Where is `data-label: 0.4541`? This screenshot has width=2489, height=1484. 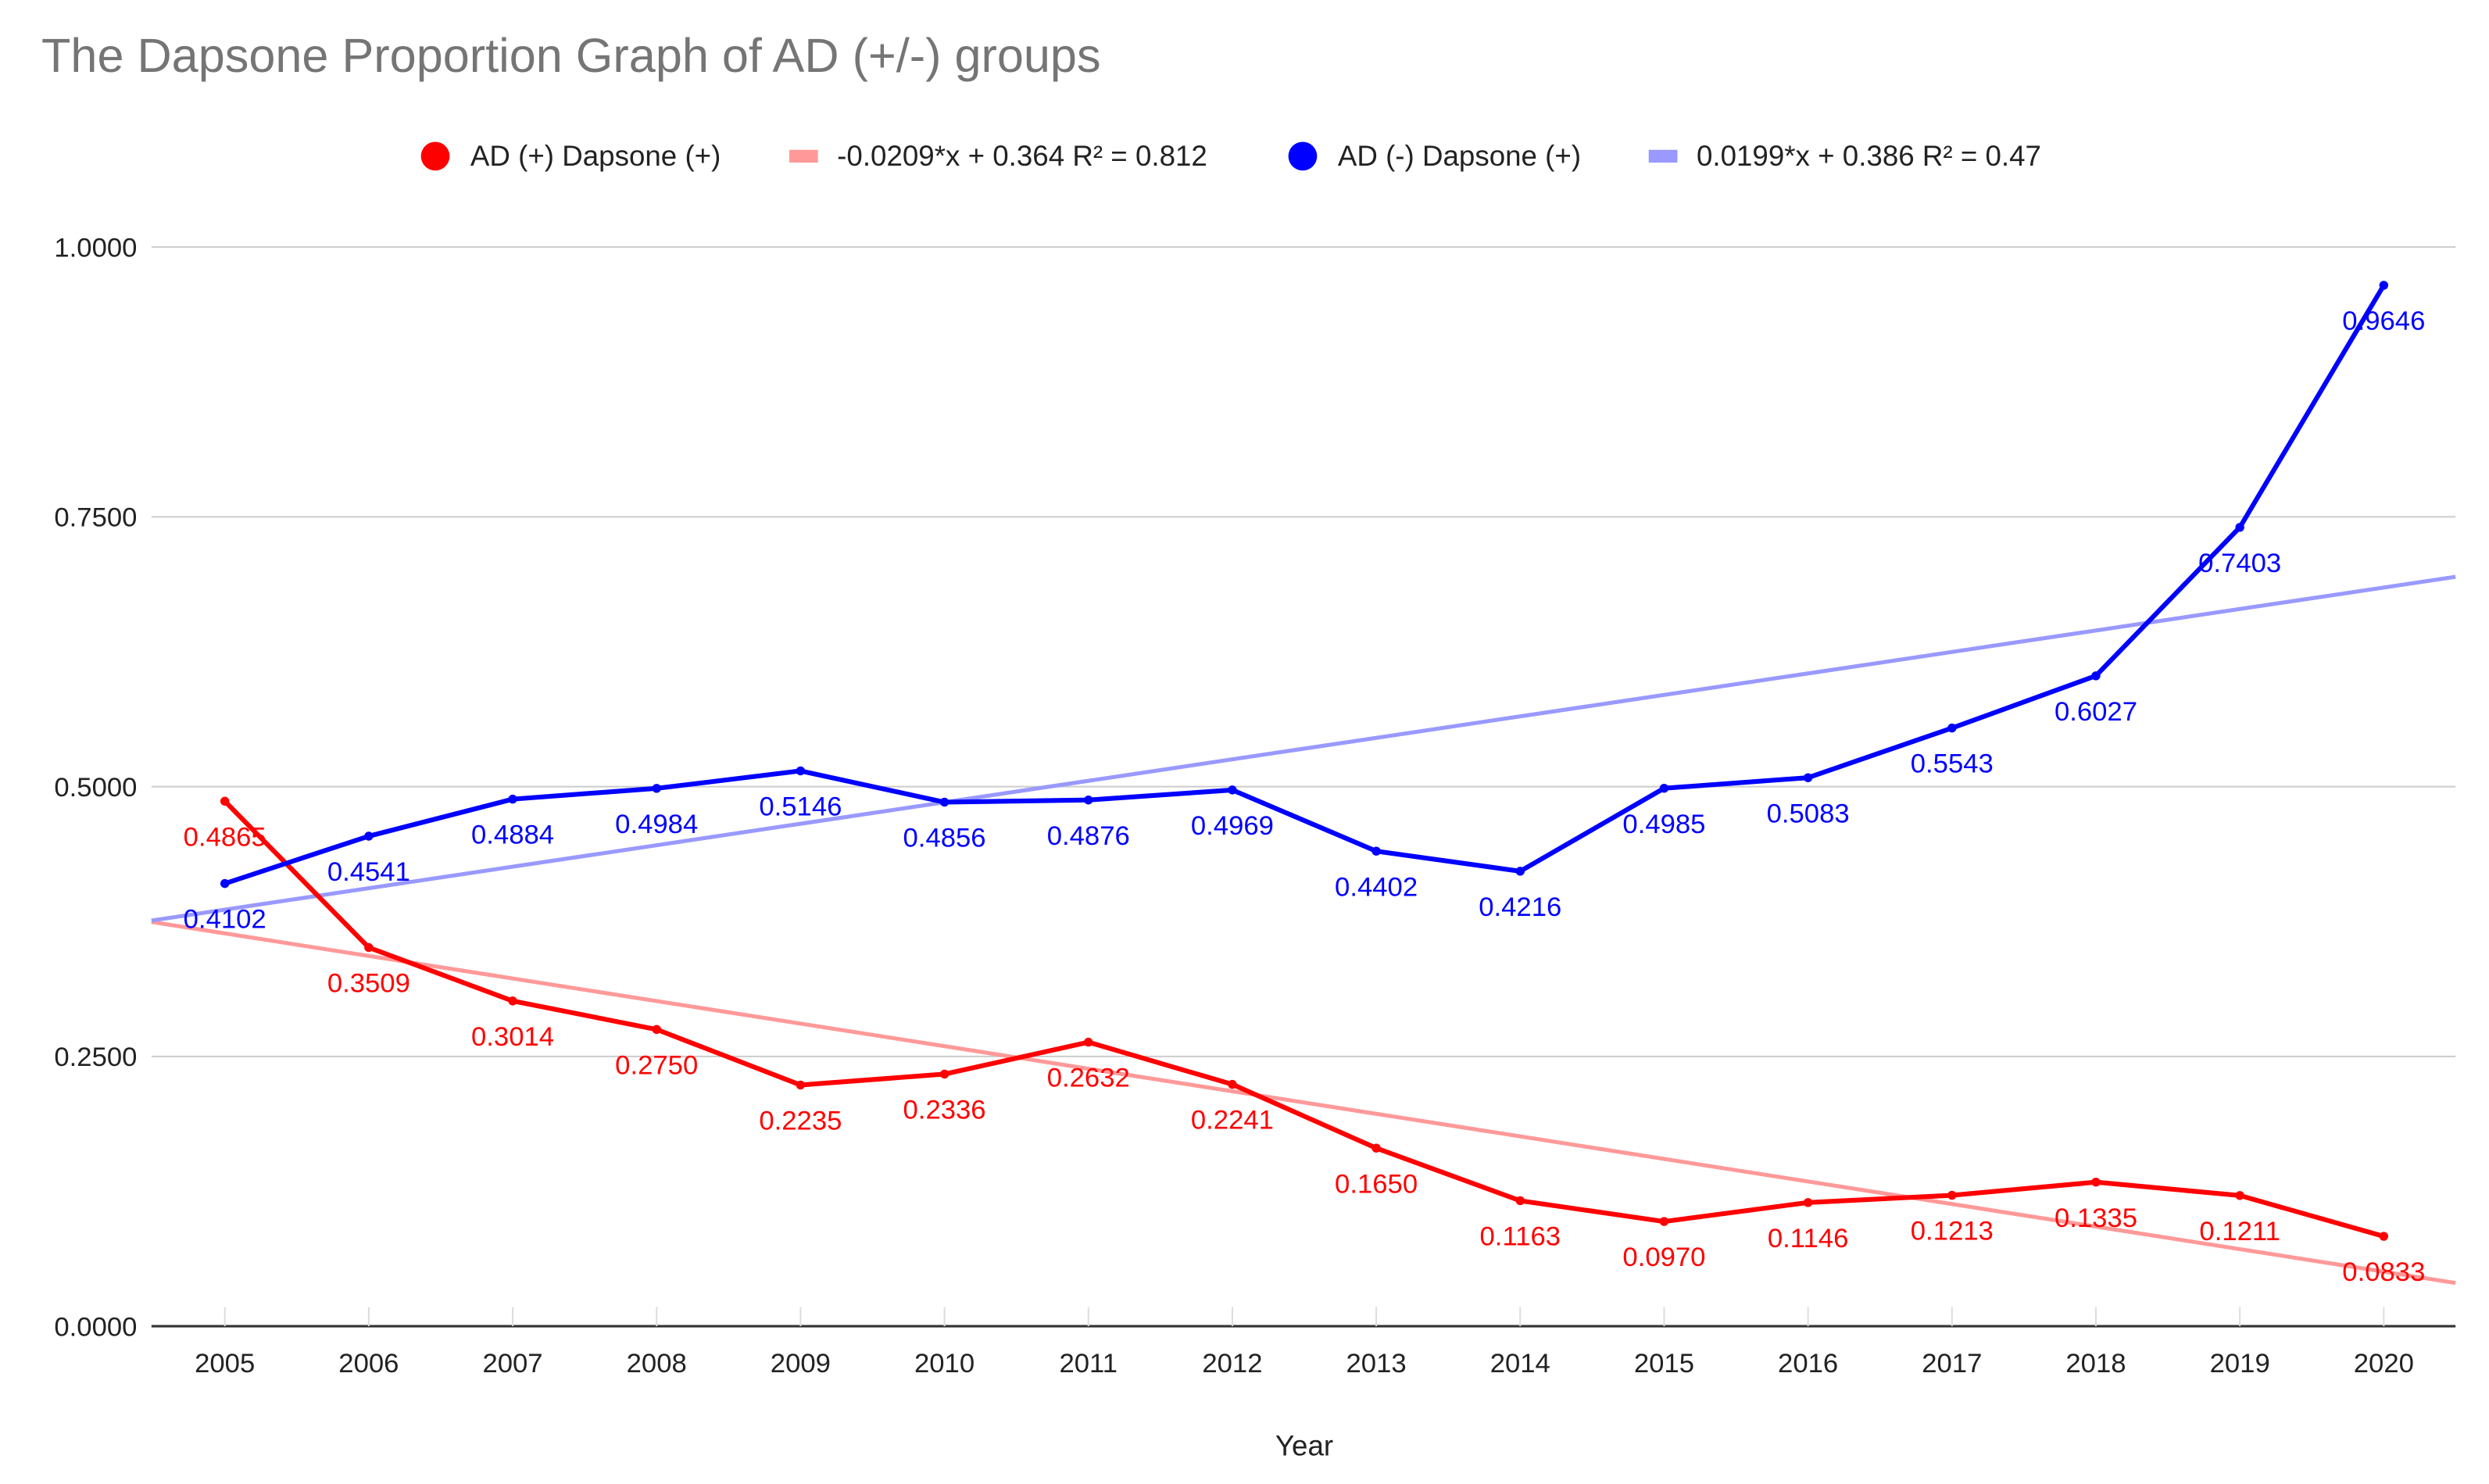 data-label: 0.4541 is located at coordinates (368, 872).